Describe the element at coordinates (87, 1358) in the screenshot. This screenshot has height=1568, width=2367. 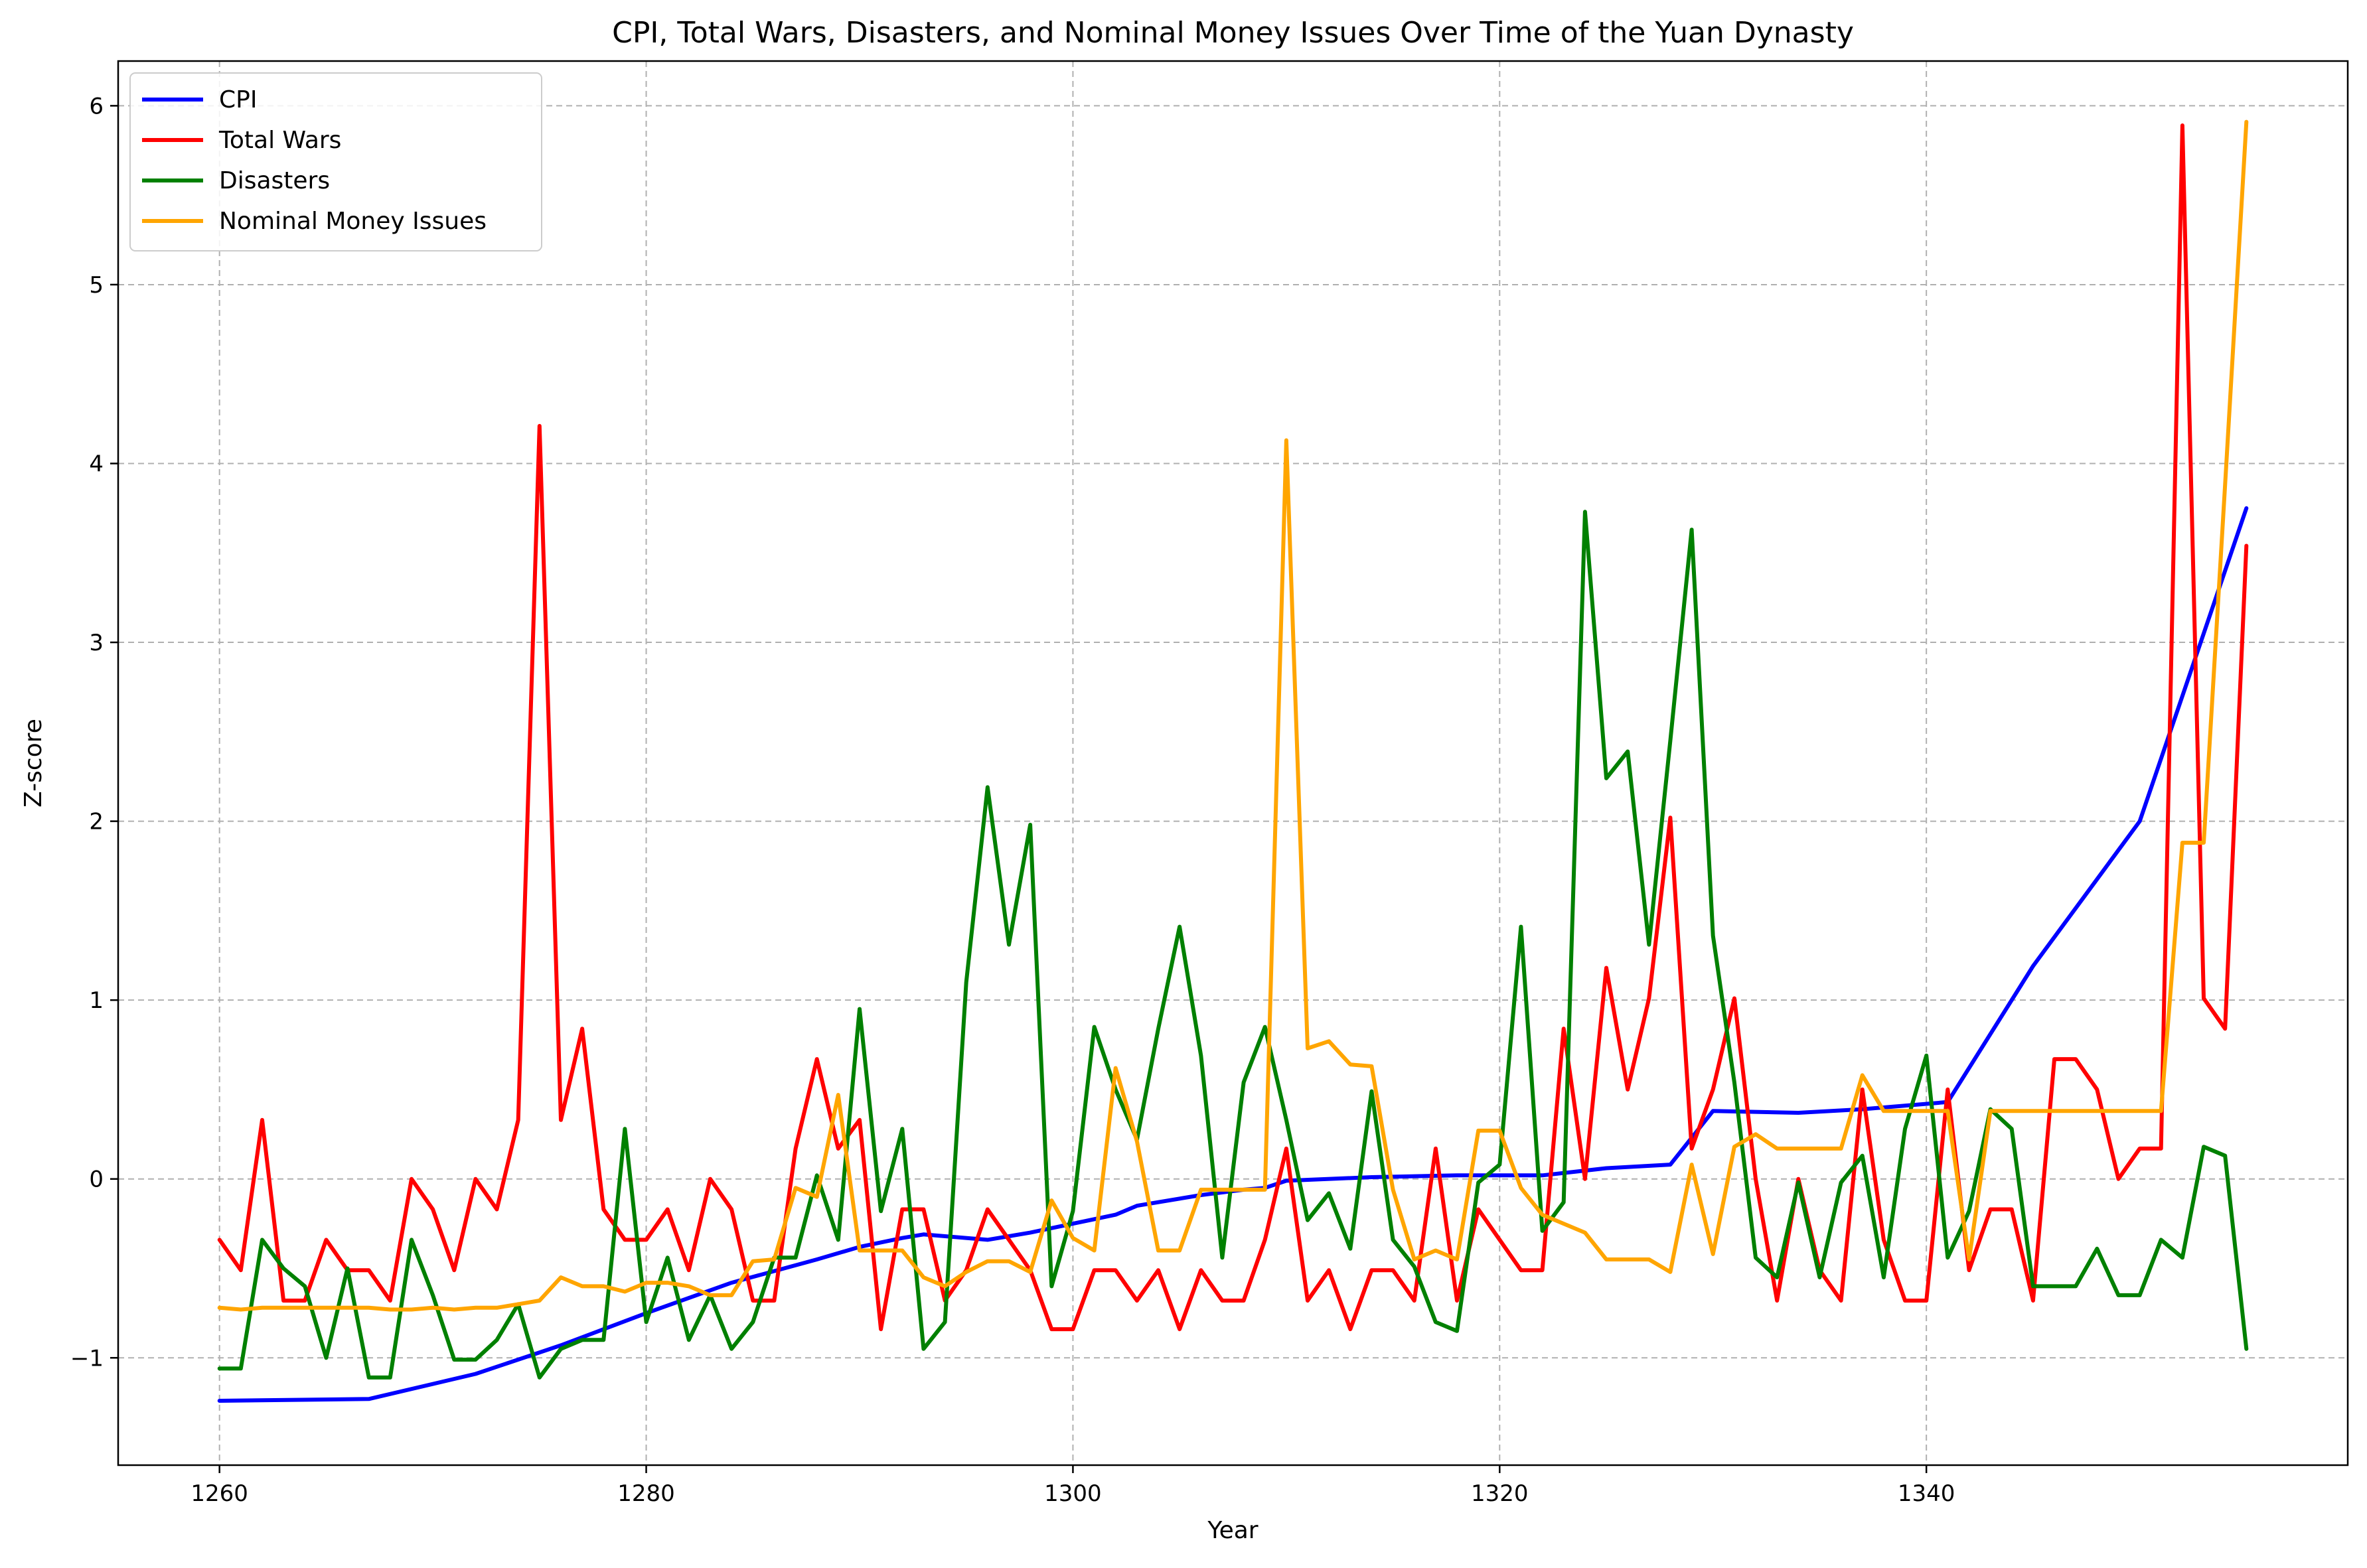
I see `y-tick-label: −1` at that location.